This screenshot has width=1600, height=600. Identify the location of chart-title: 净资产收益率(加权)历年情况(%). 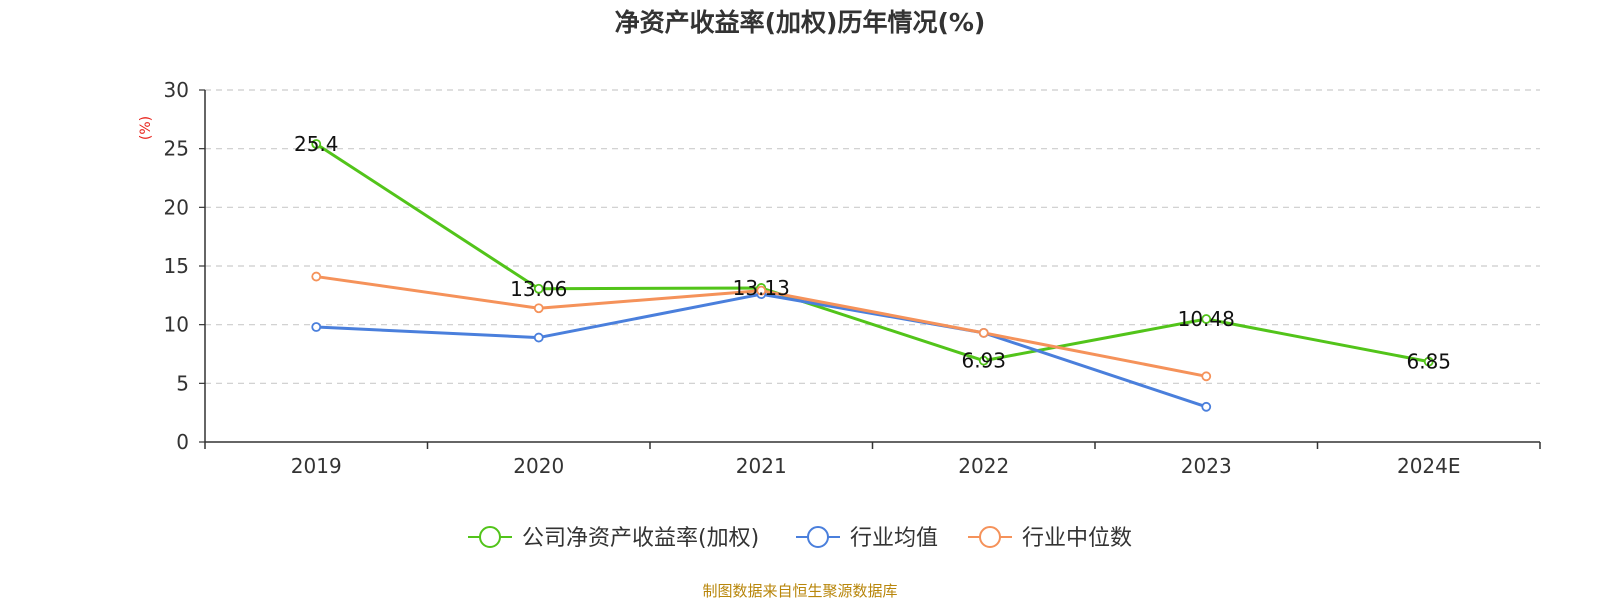
(800, 22).